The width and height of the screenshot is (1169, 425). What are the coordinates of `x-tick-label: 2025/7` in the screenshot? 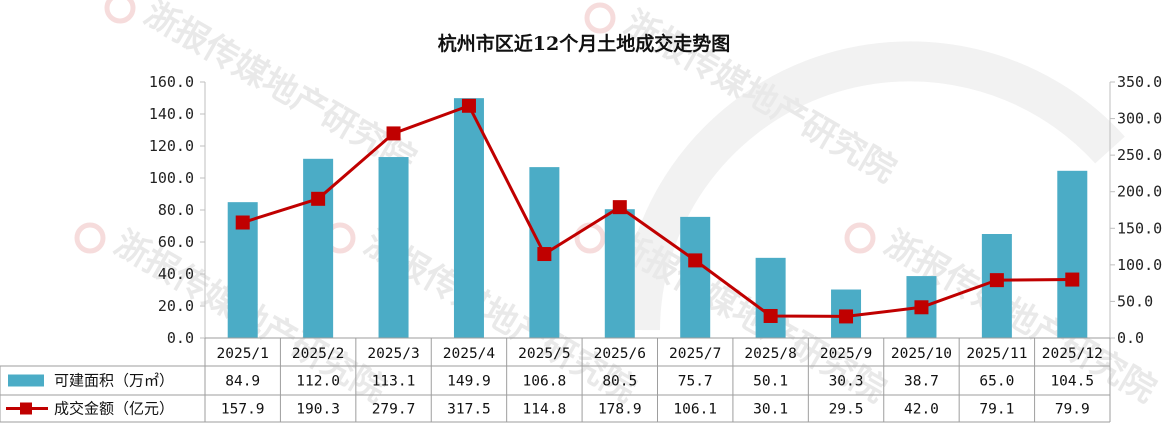 It's located at (695, 354).